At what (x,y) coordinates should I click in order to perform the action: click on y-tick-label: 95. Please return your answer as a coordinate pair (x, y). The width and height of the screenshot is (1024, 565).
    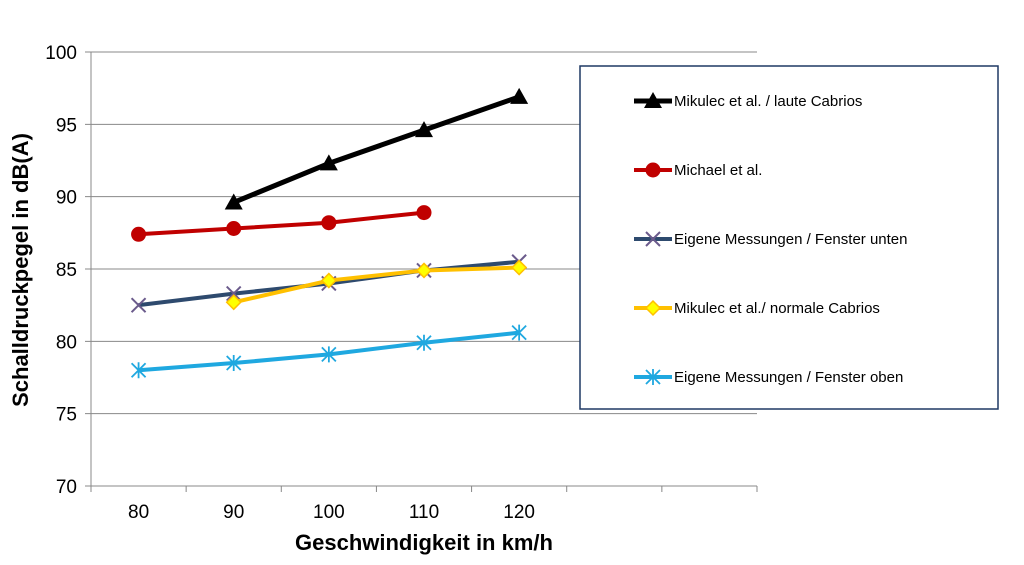
    Looking at the image, I should click on (66, 125).